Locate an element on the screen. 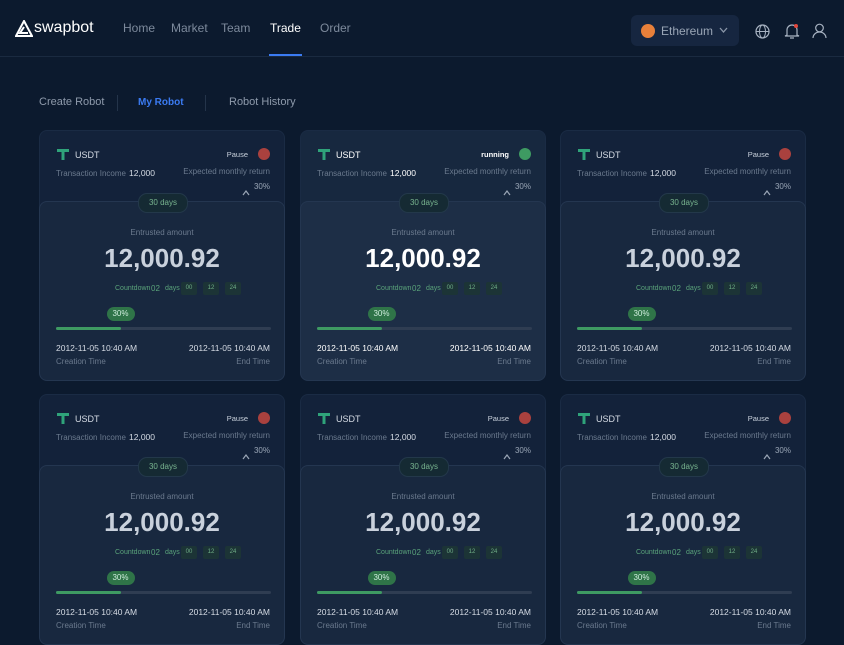 The height and width of the screenshot is (645, 844). logo-icon is located at coordinates (24, 28).